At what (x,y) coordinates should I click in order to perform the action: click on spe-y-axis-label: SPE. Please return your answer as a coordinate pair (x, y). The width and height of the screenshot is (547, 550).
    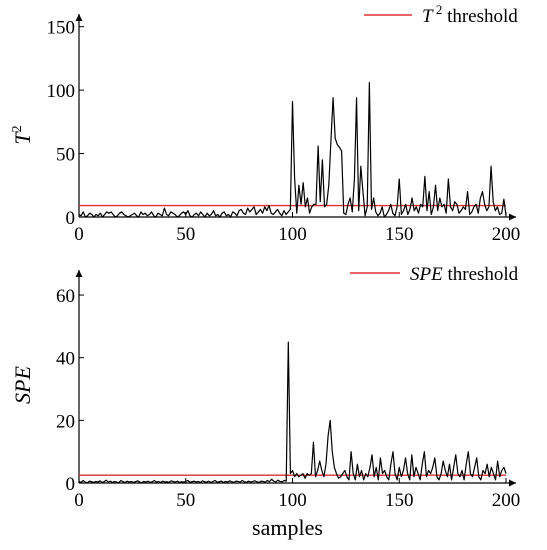
    Looking at the image, I should click on (22, 385).